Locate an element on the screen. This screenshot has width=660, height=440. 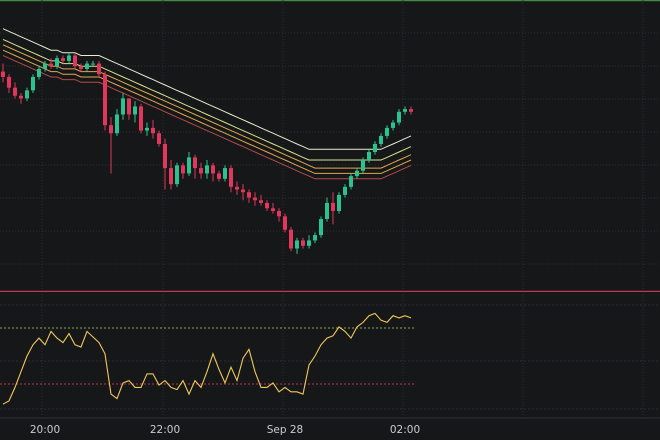
oscillator-line is located at coordinates (207, 358).